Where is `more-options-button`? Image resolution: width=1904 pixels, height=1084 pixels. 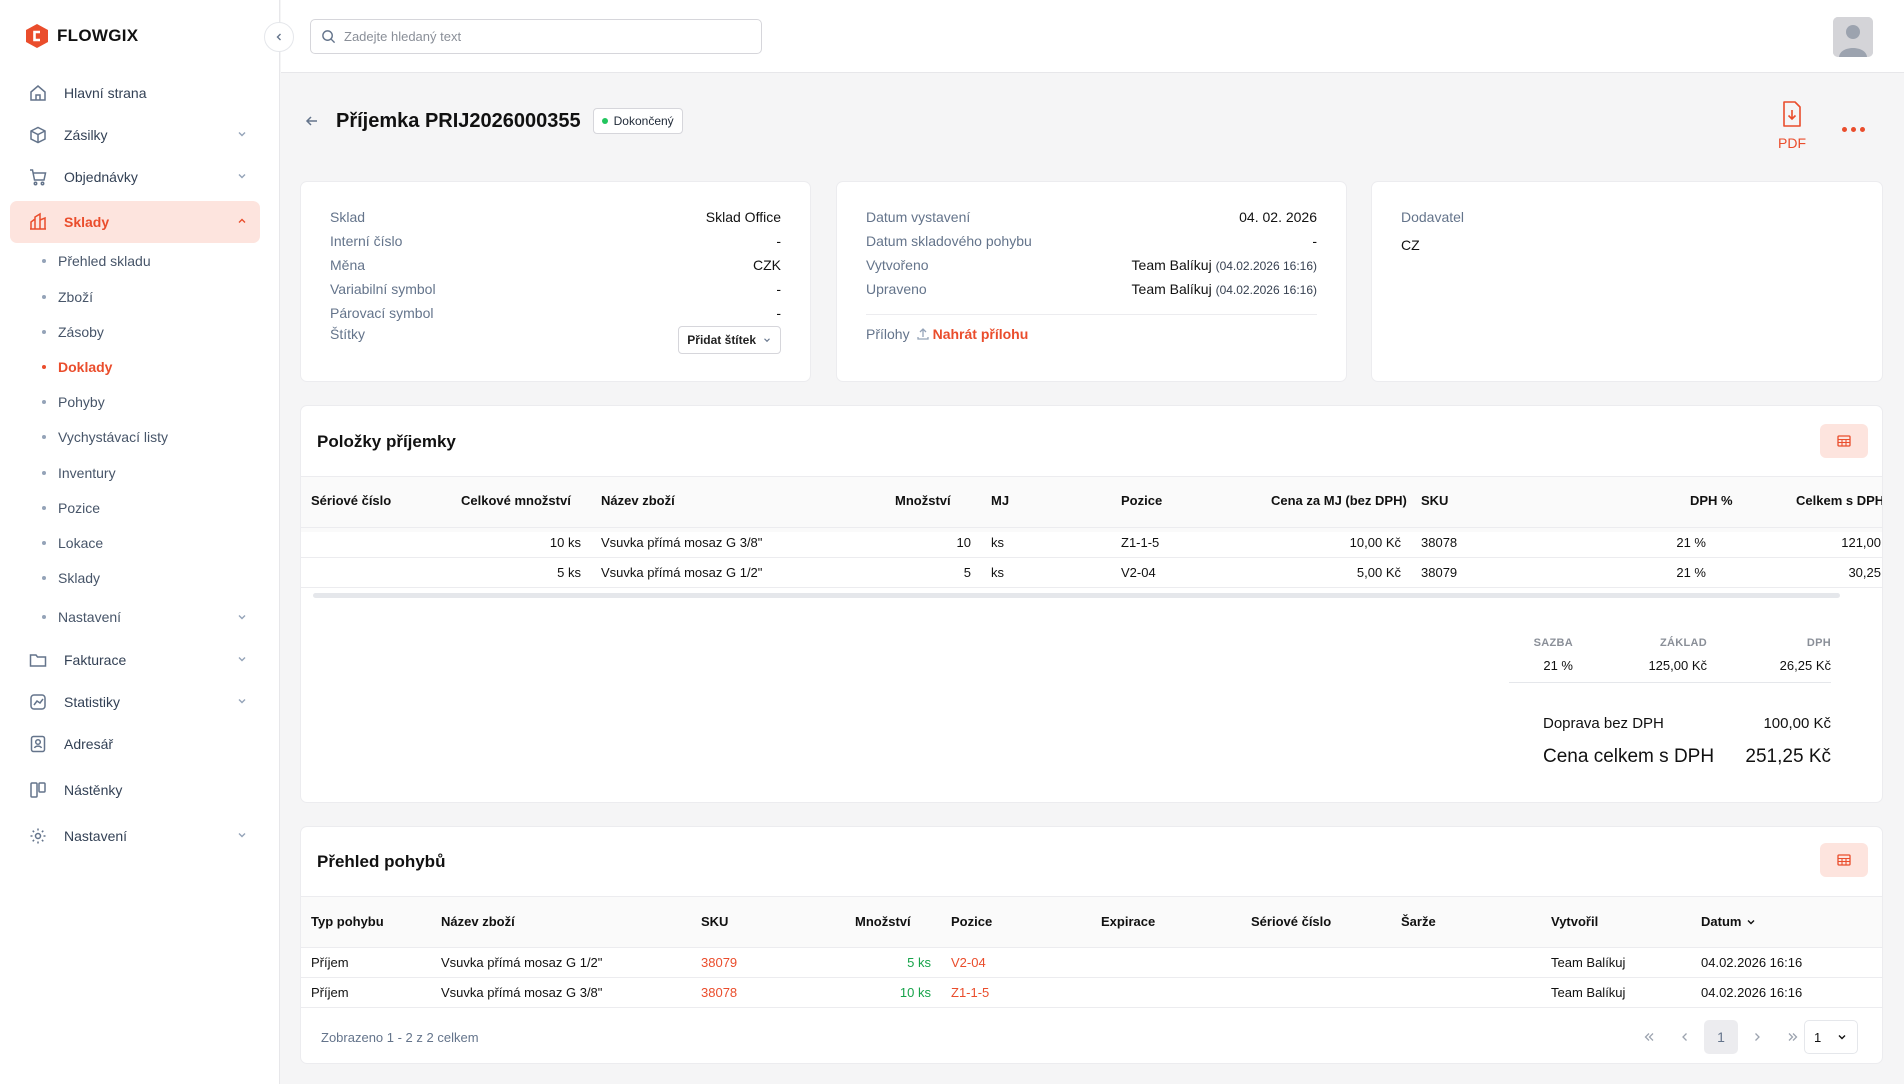
more-options-button is located at coordinates (1853, 129).